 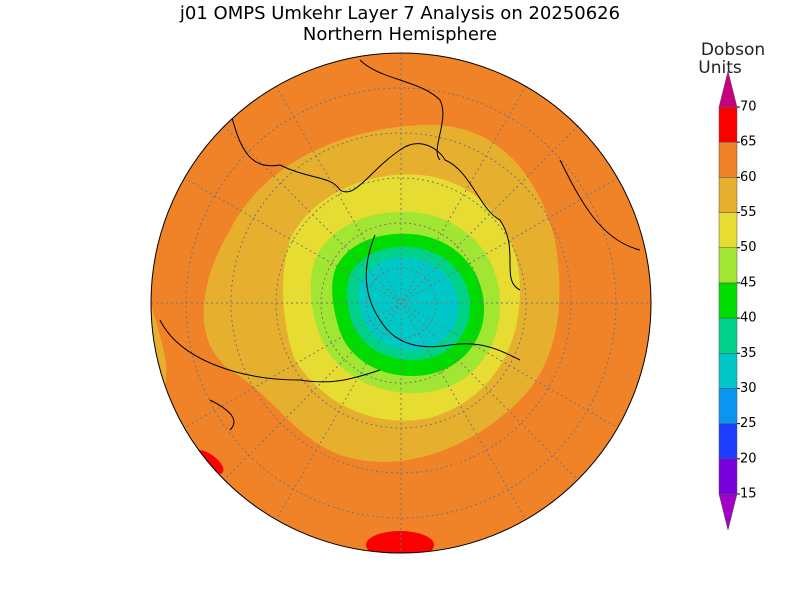 I want to click on colorbar-extend-low, so click(x=728, y=512).